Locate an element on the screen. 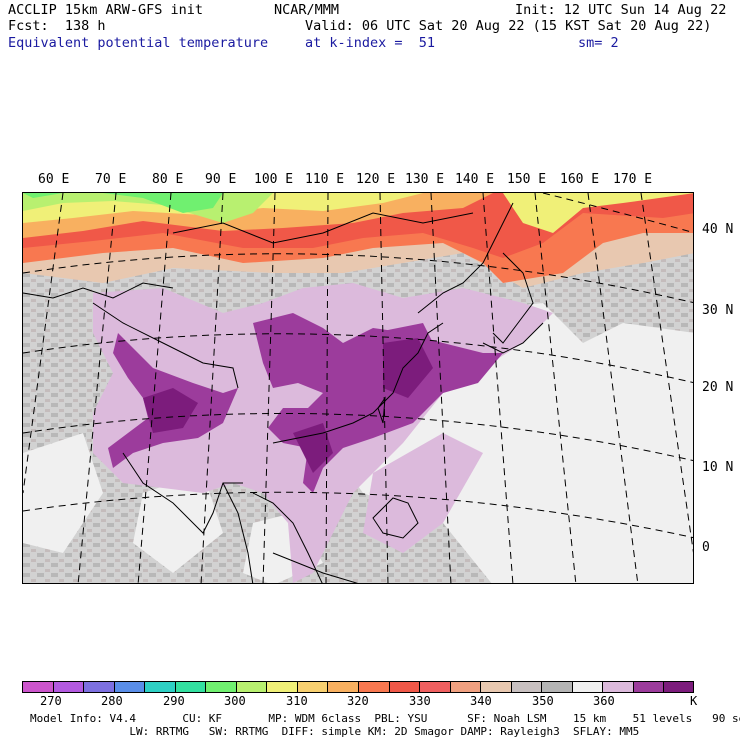  level-label: at k-index = 51 is located at coordinates (370, 43).